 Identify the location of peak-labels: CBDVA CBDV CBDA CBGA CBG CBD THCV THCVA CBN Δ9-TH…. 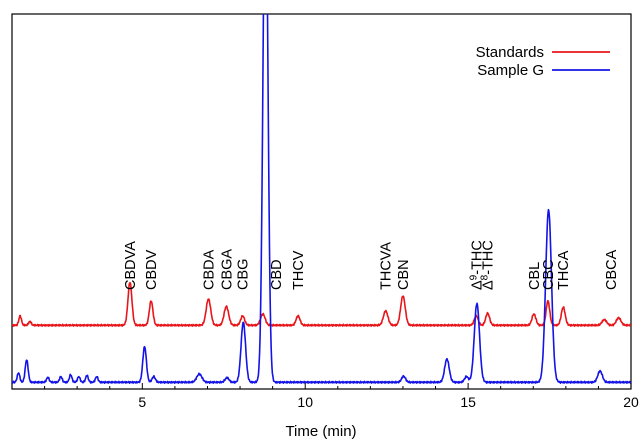
(371, 265).